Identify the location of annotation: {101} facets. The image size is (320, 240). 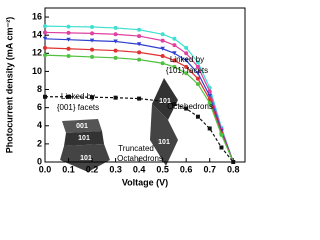
(187, 70).